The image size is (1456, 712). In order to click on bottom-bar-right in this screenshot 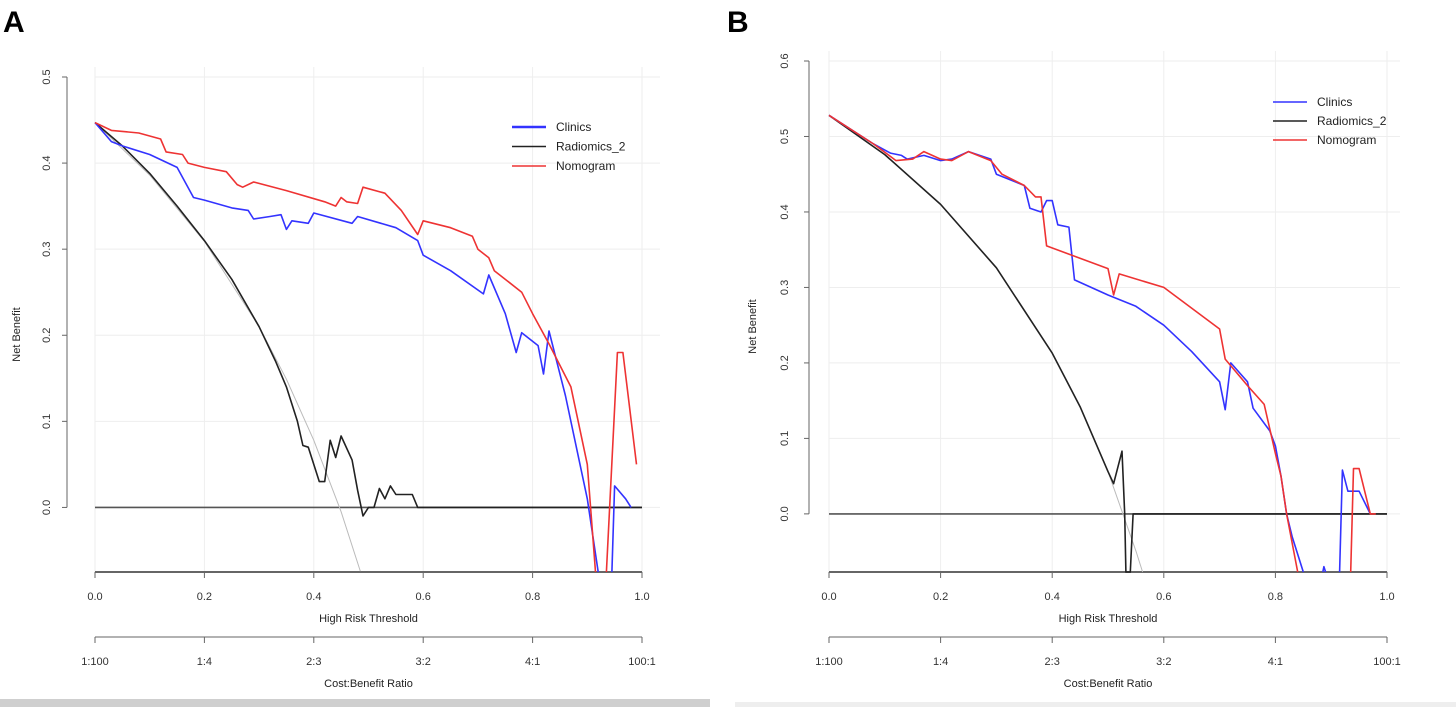, I will do `click(1095, 704)`.